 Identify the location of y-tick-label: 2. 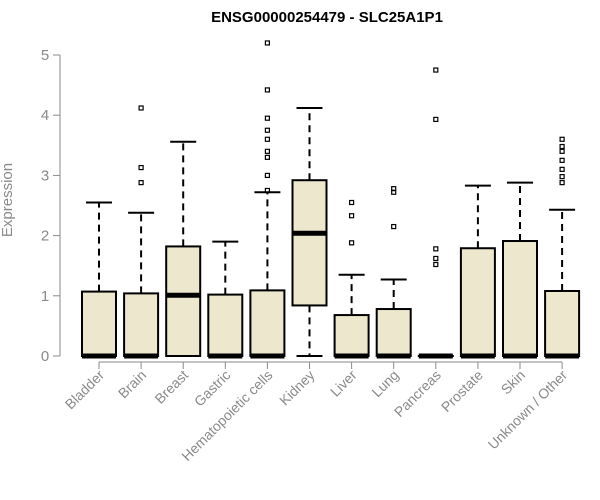
(45, 236).